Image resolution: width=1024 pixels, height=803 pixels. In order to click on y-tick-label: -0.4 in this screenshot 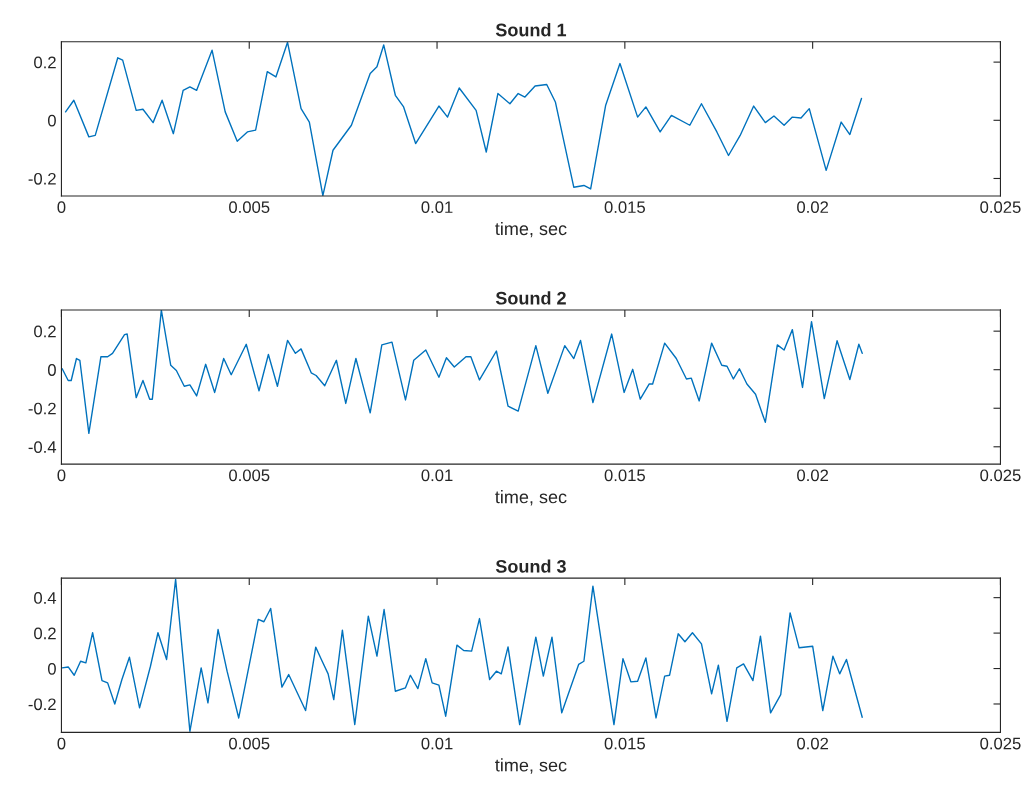, I will do `click(42, 447)`.